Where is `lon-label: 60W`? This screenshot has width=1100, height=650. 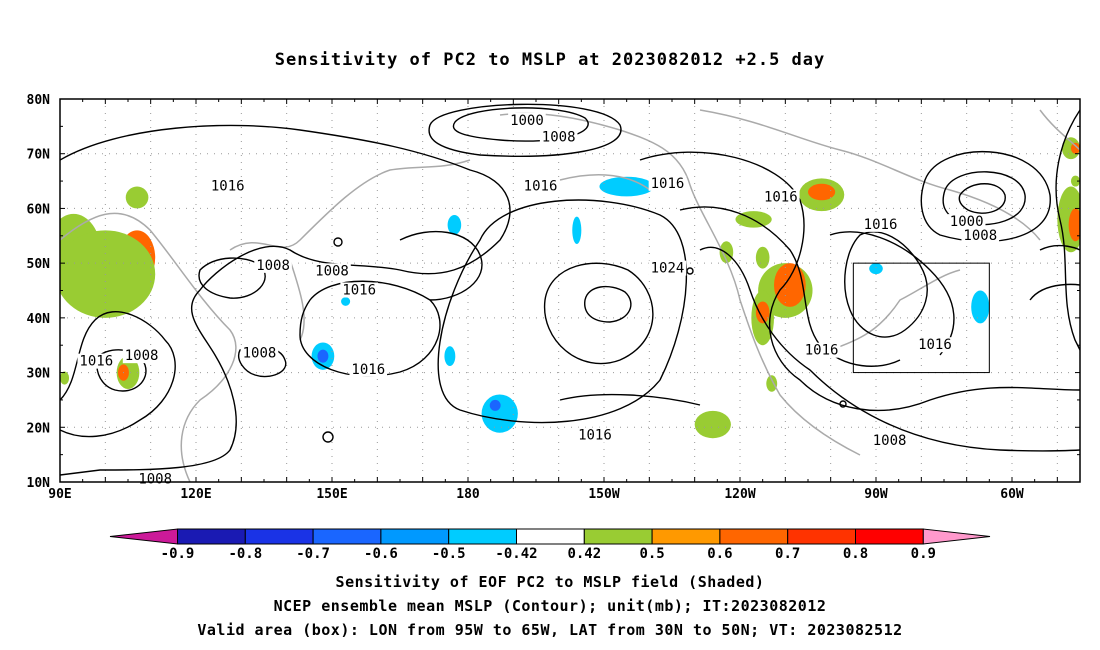 lon-label: 60W is located at coordinates (1012, 494).